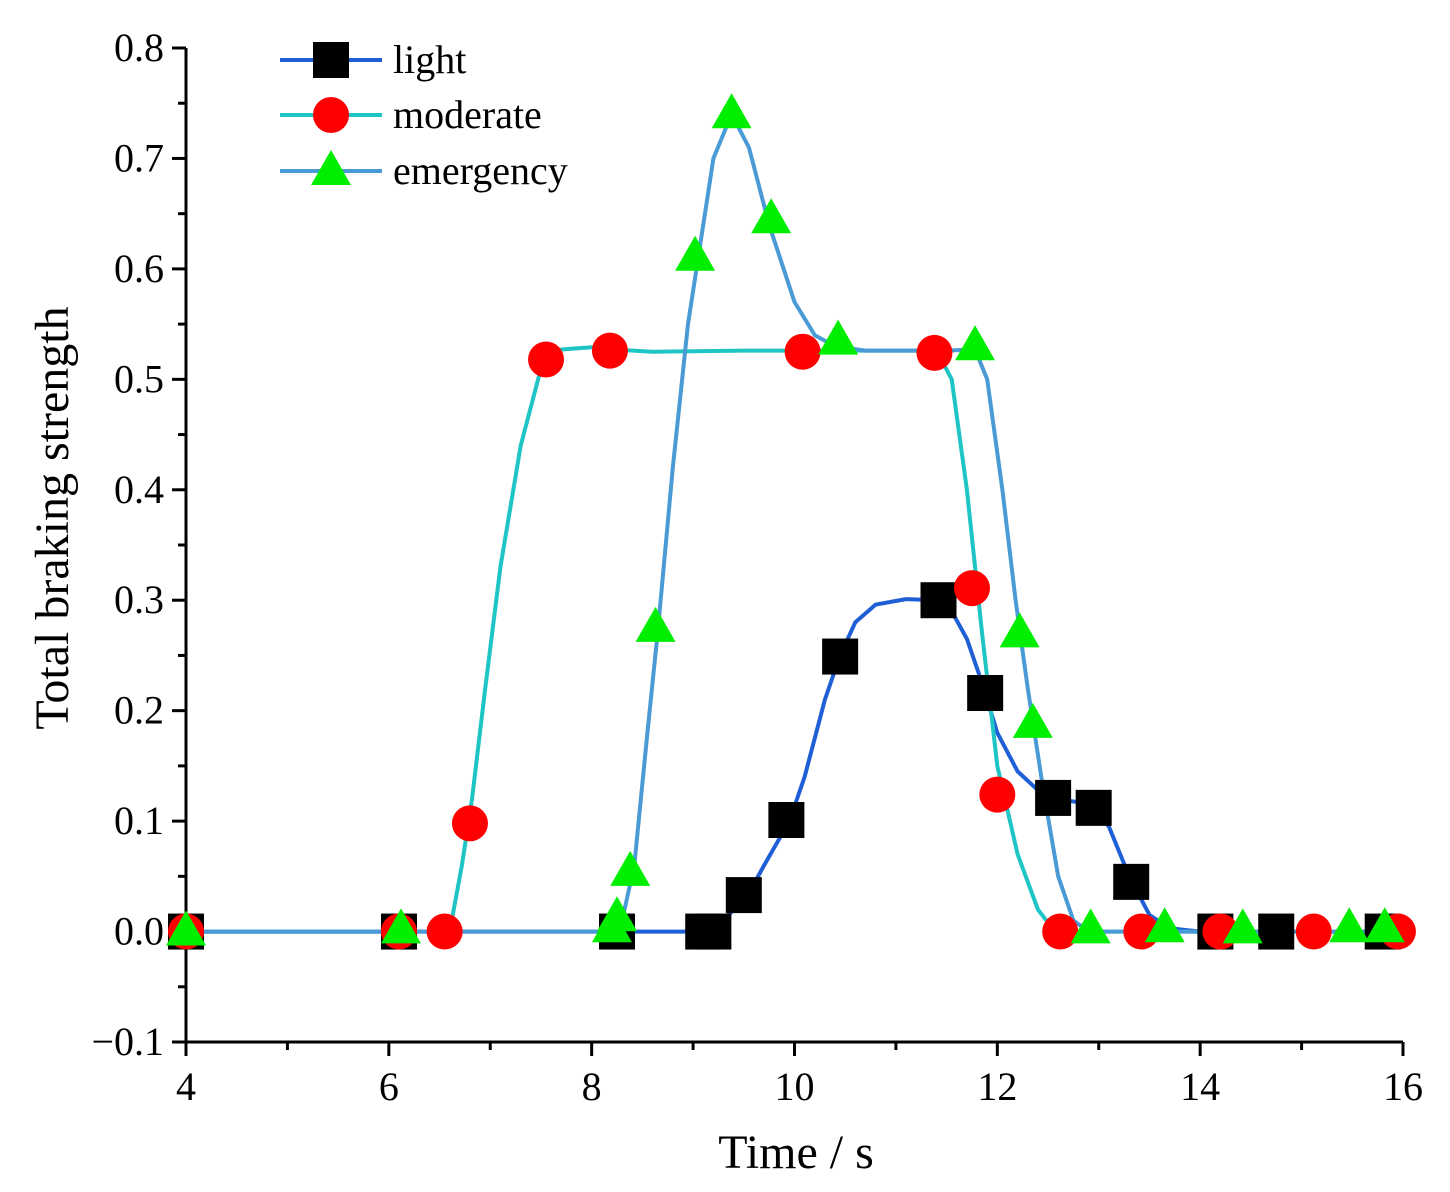 This screenshot has height=1192, width=1450. What do you see at coordinates (139, 47) in the screenshot?
I see `y-tick-label: 0.8` at bounding box center [139, 47].